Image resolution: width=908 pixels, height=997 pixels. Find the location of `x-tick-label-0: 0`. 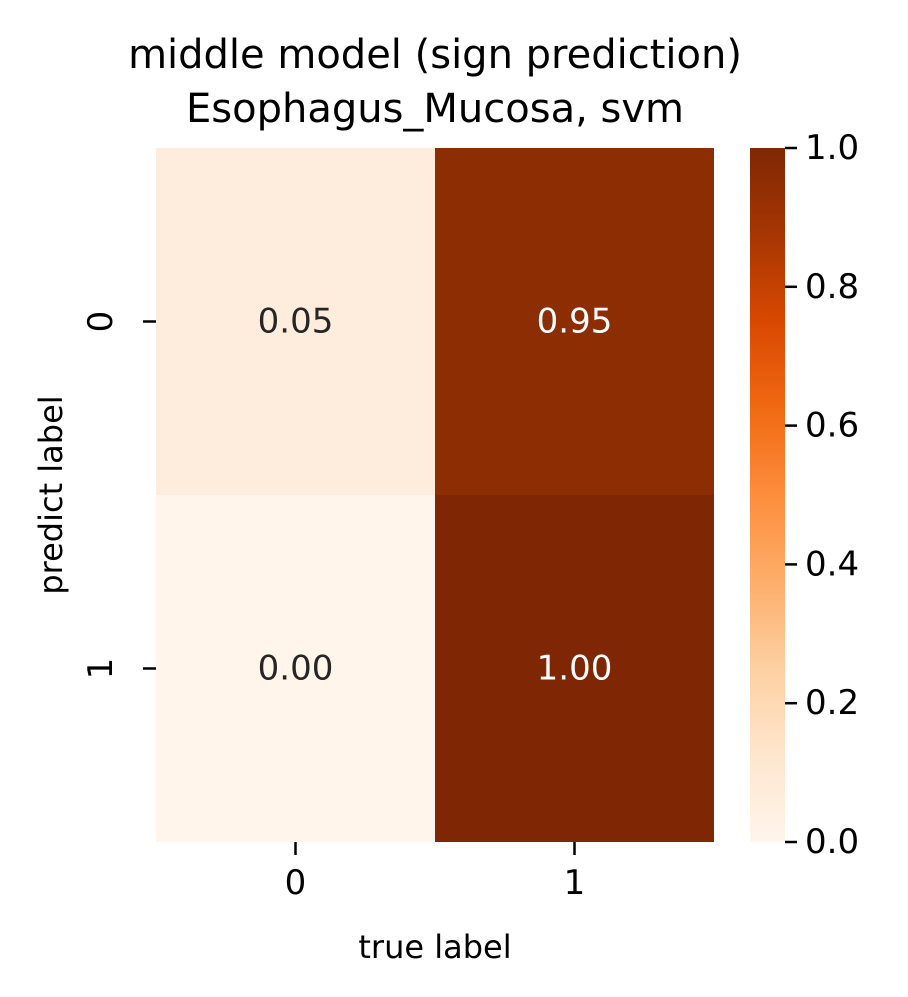

x-tick-label-0: 0 is located at coordinates (296, 883).